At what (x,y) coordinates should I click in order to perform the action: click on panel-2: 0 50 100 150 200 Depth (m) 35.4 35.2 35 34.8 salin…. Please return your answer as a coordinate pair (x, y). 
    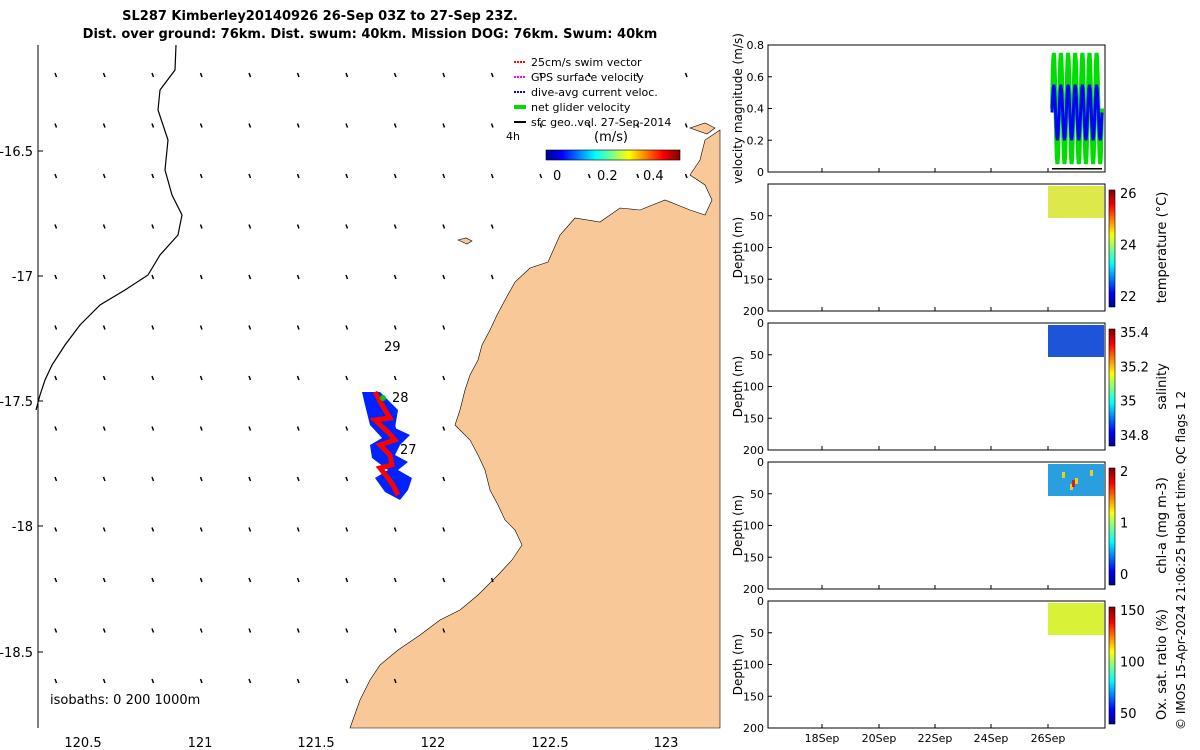
    Looking at the image, I should click on (950, 387).